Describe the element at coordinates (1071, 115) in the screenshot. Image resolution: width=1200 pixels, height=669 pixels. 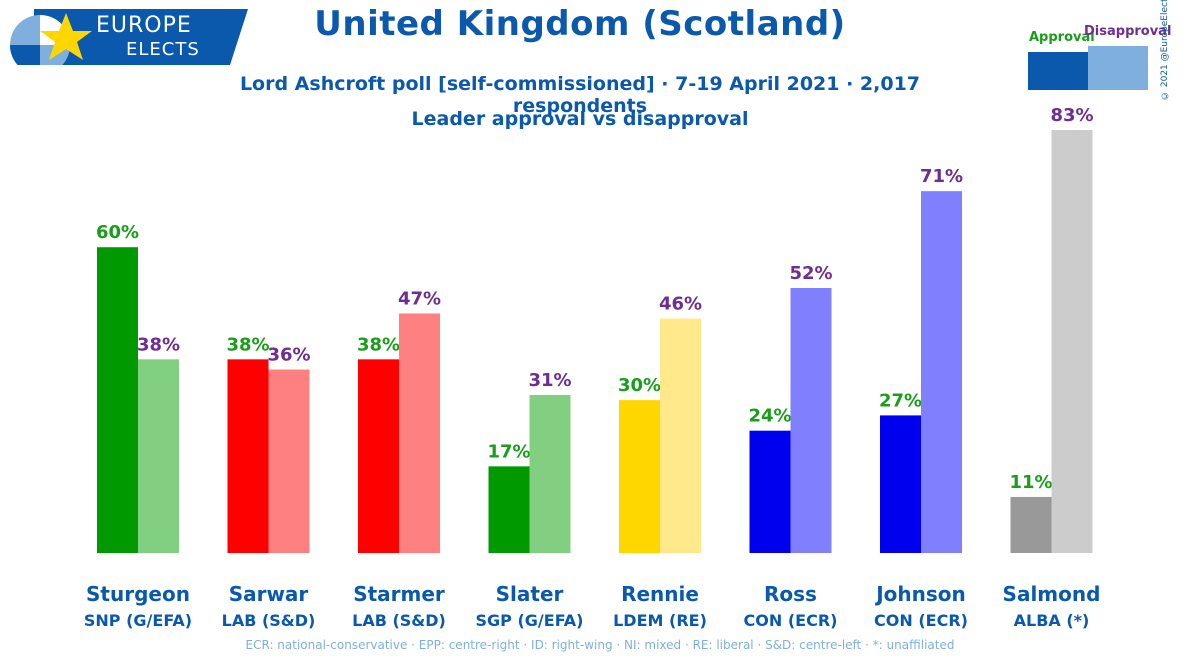
I see `data-label-disapproval: 83%` at that location.